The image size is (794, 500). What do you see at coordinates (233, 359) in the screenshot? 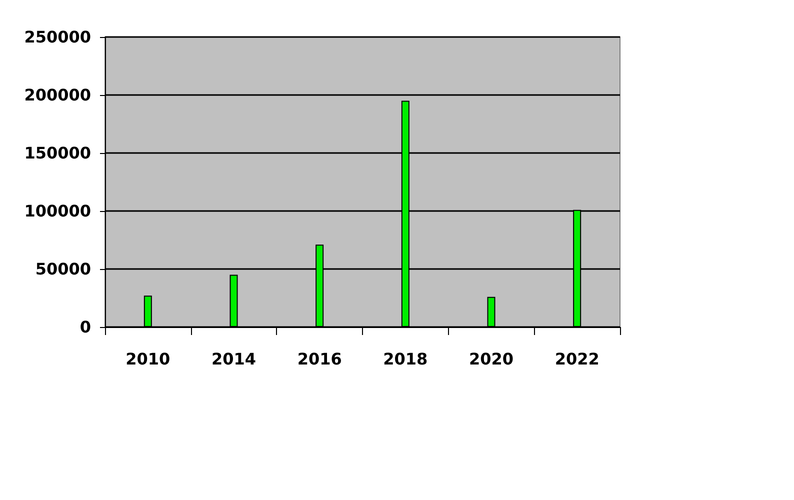
I see `x-tick-label: 2014` at bounding box center [233, 359].